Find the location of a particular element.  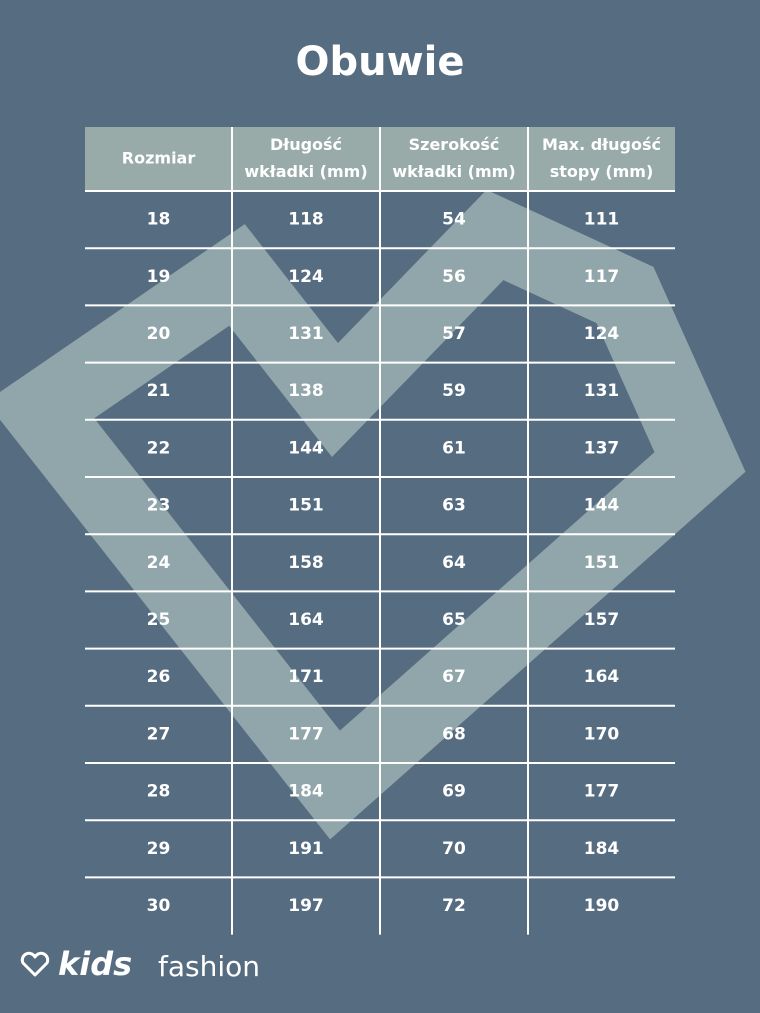

table-cell: 65 is located at coordinates (454, 620).